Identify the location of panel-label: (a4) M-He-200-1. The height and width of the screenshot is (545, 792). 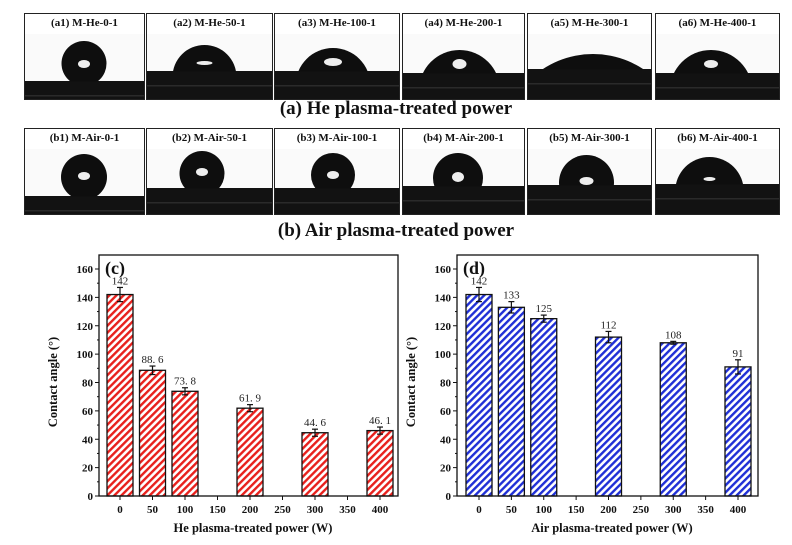
(463, 24).